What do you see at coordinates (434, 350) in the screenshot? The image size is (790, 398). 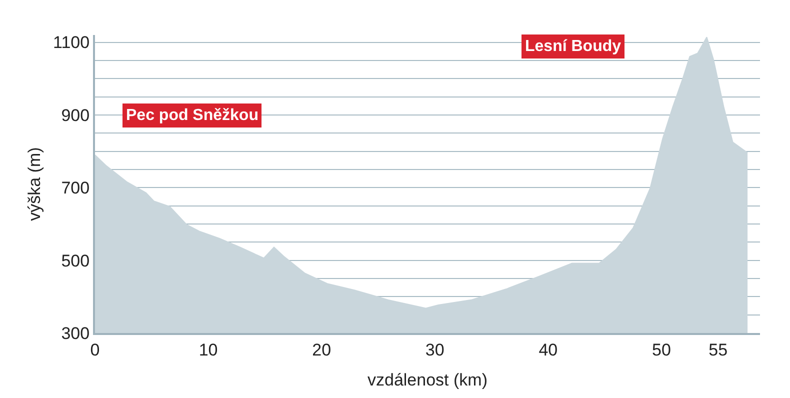 I see `x-tick-label: 30` at bounding box center [434, 350].